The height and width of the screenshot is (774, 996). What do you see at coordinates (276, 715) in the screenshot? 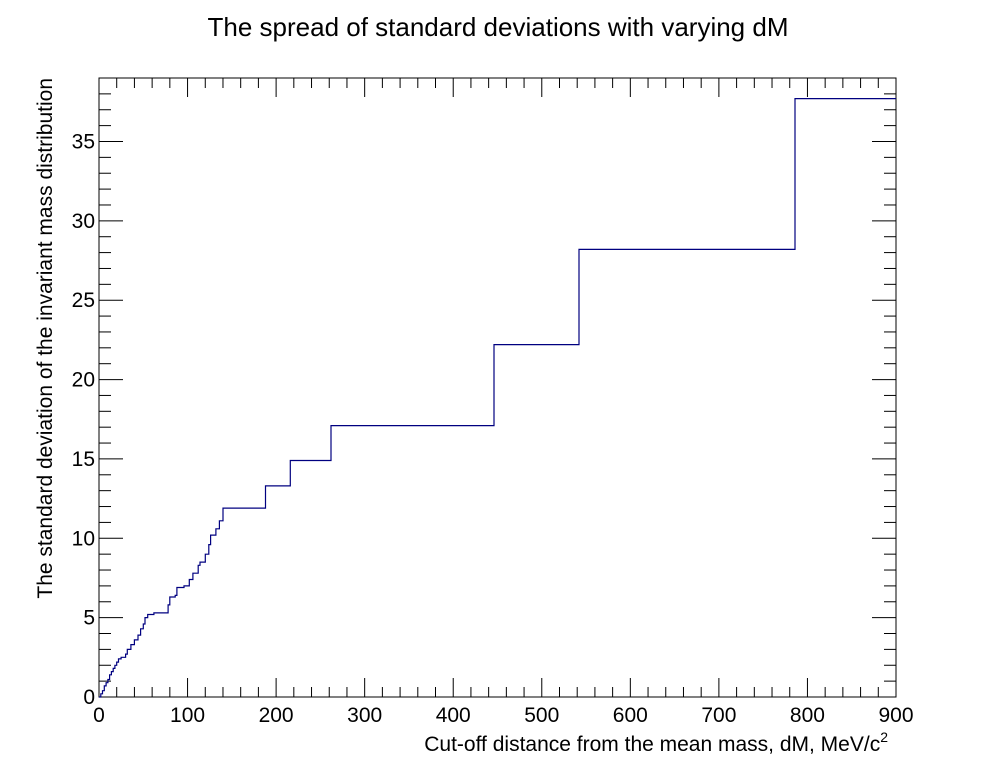
I see `x-tick-label: 200` at bounding box center [276, 715].